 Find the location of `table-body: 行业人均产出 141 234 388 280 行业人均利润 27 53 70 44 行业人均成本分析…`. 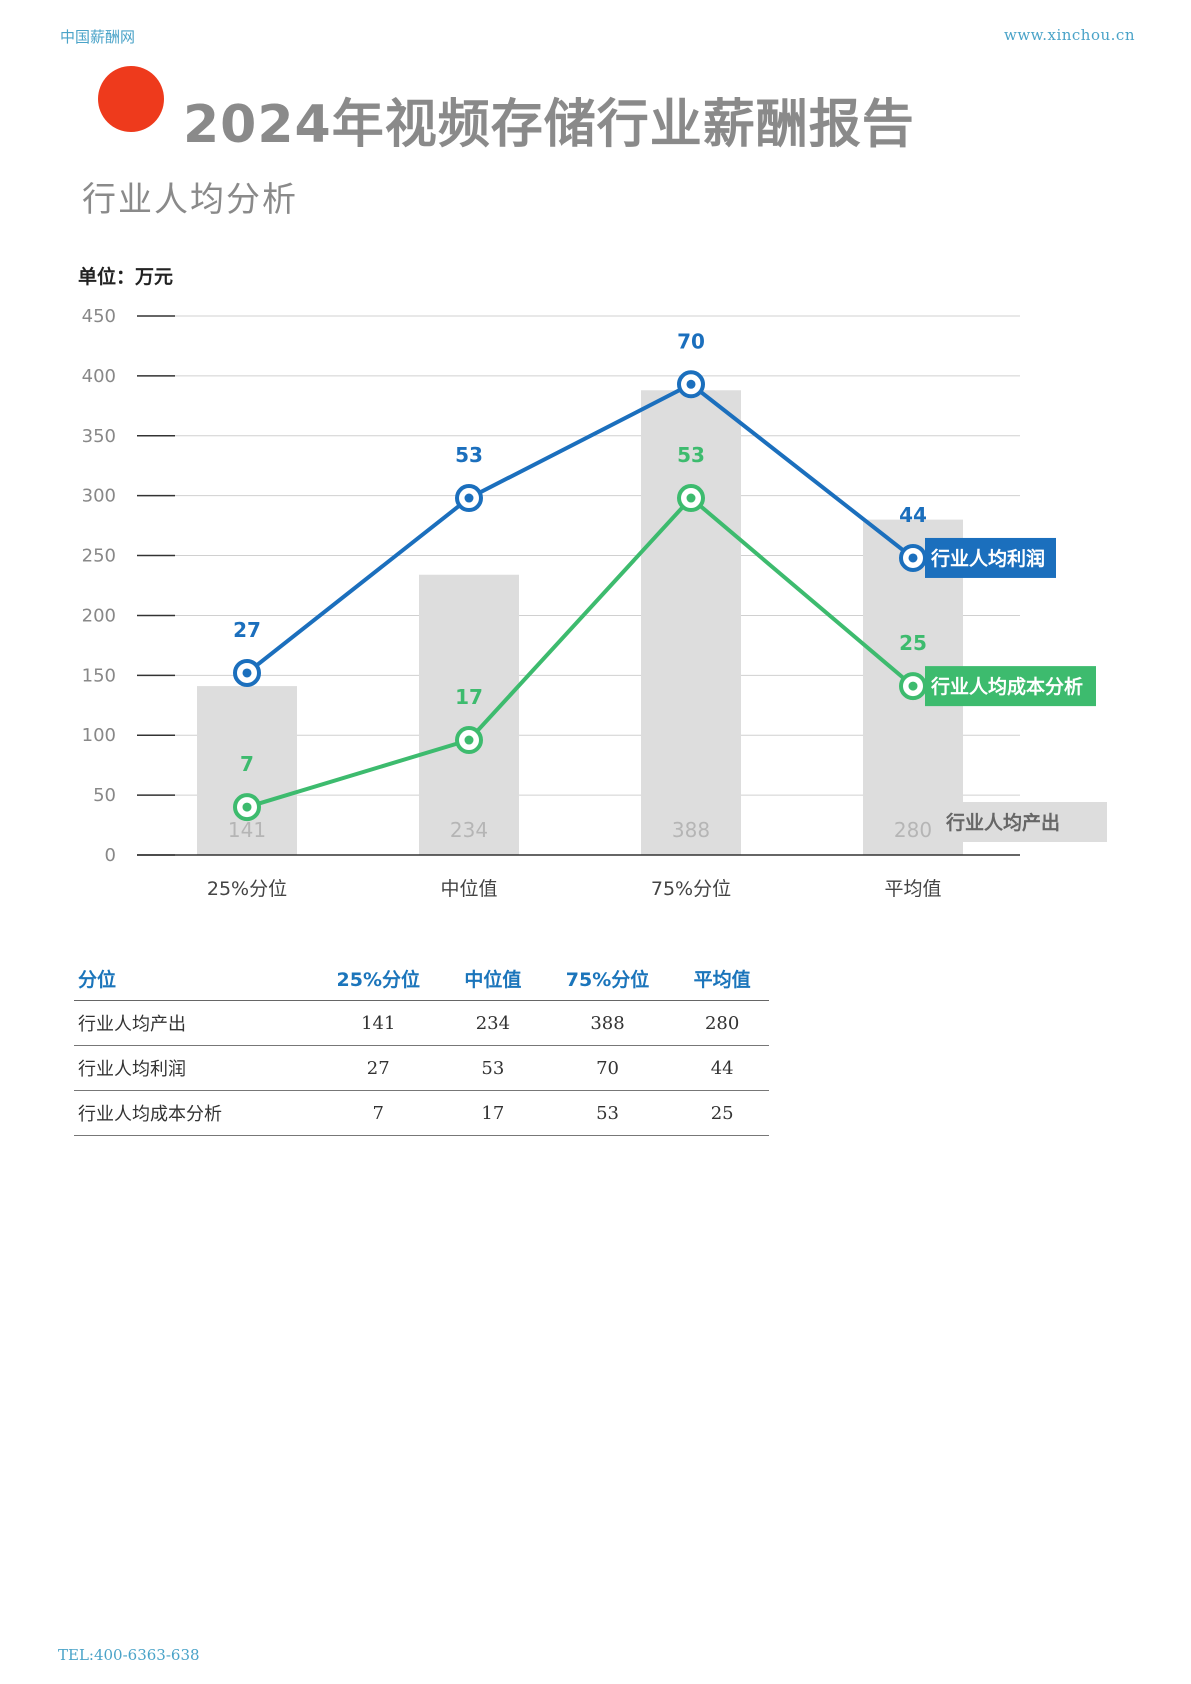

table-body: 行业人均产出 141 234 388 280 行业人均利润 27 53 70 44 行业人均成本分析… is located at coordinates (421, 1068).